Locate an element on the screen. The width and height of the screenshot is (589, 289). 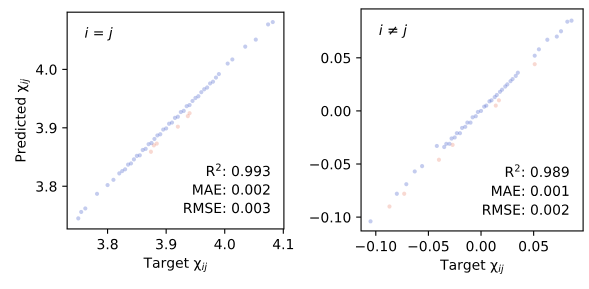
x-tick-label: 3.9 is located at coordinates (166, 244).